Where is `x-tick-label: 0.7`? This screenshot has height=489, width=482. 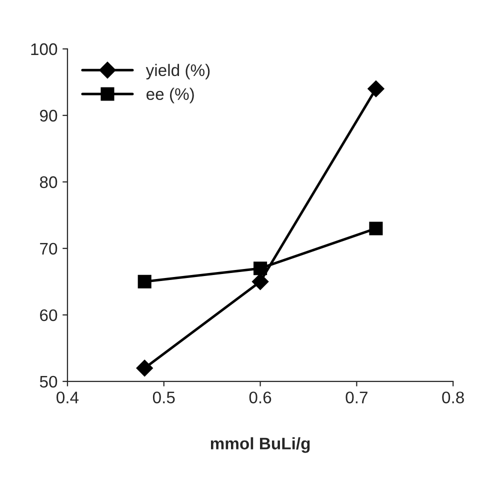 x-tick-label: 0.7 is located at coordinates (357, 398).